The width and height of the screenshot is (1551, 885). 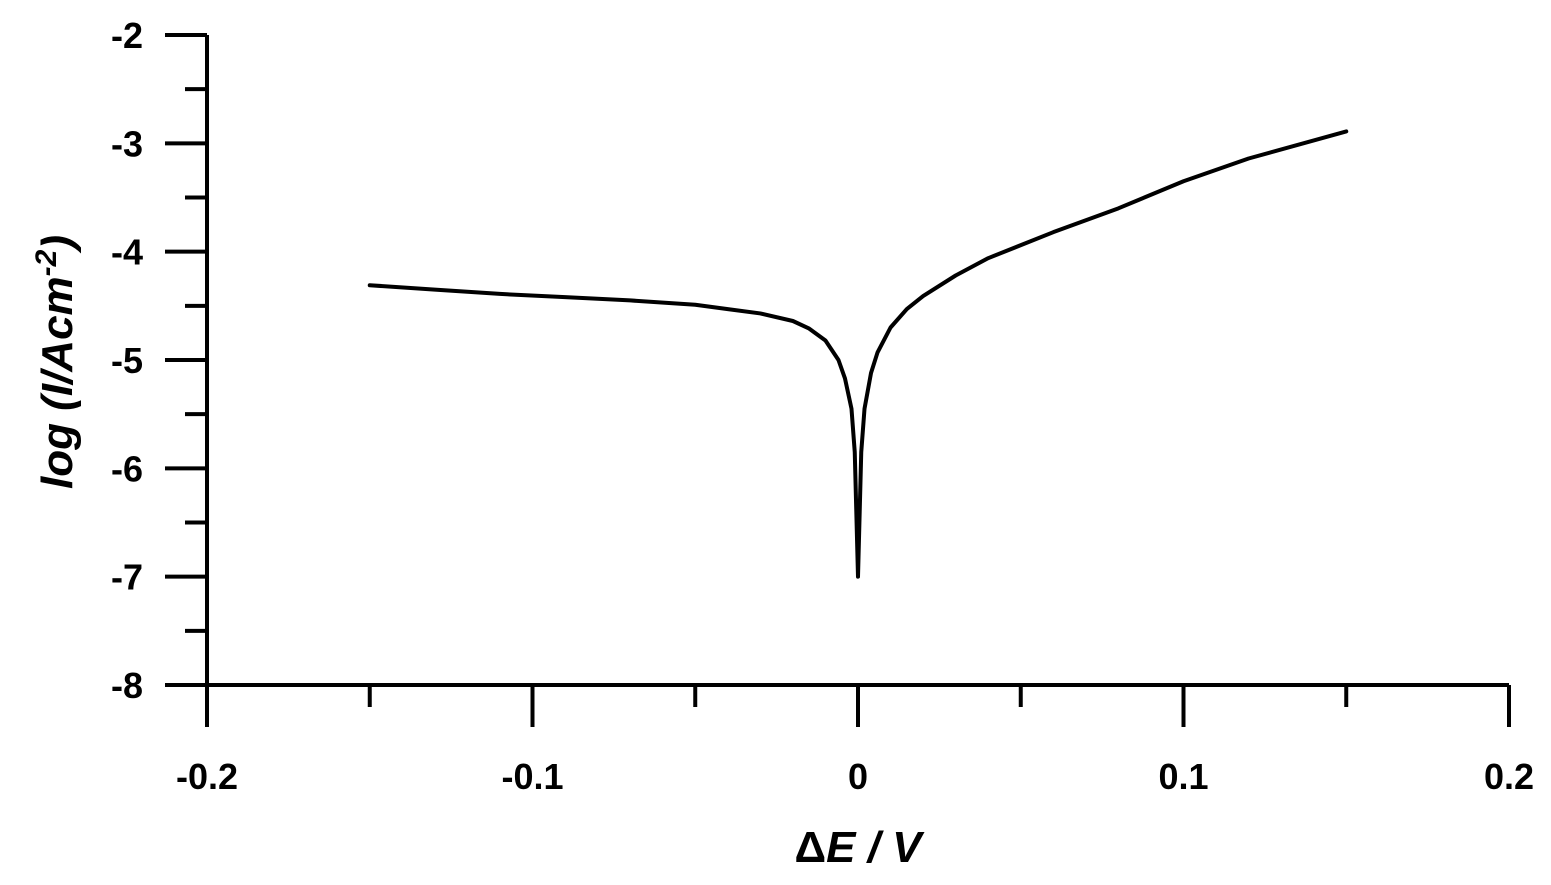 What do you see at coordinates (127, 577) in the screenshot?
I see `y-tick-label: -7` at bounding box center [127, 577].